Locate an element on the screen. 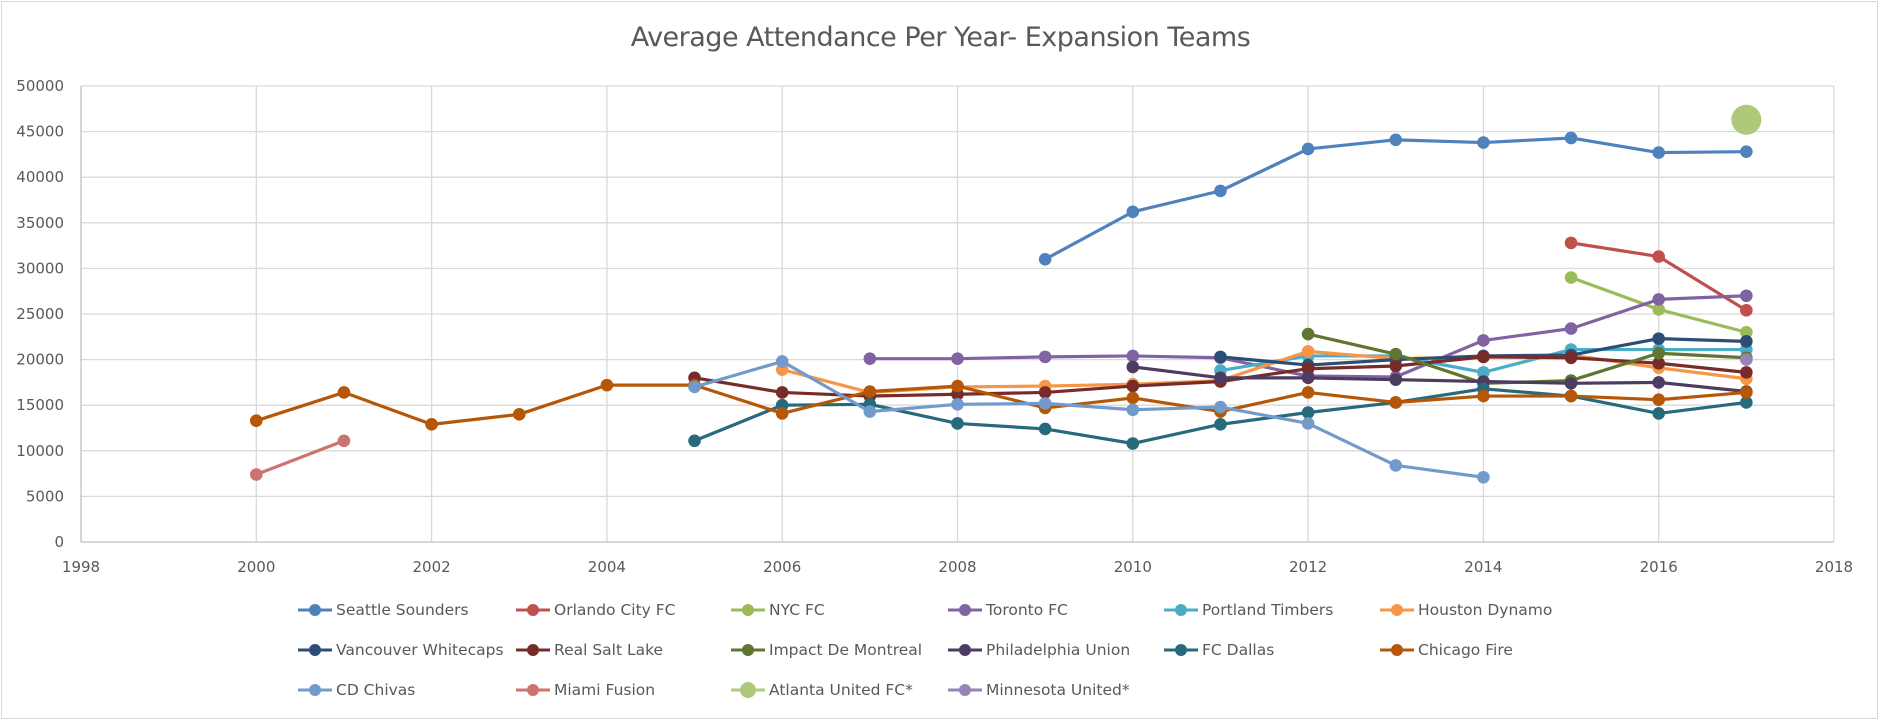 This screenshot has height=722, width=1881. legend-item: Minnesota United* is located at coordinates (1038, 690).